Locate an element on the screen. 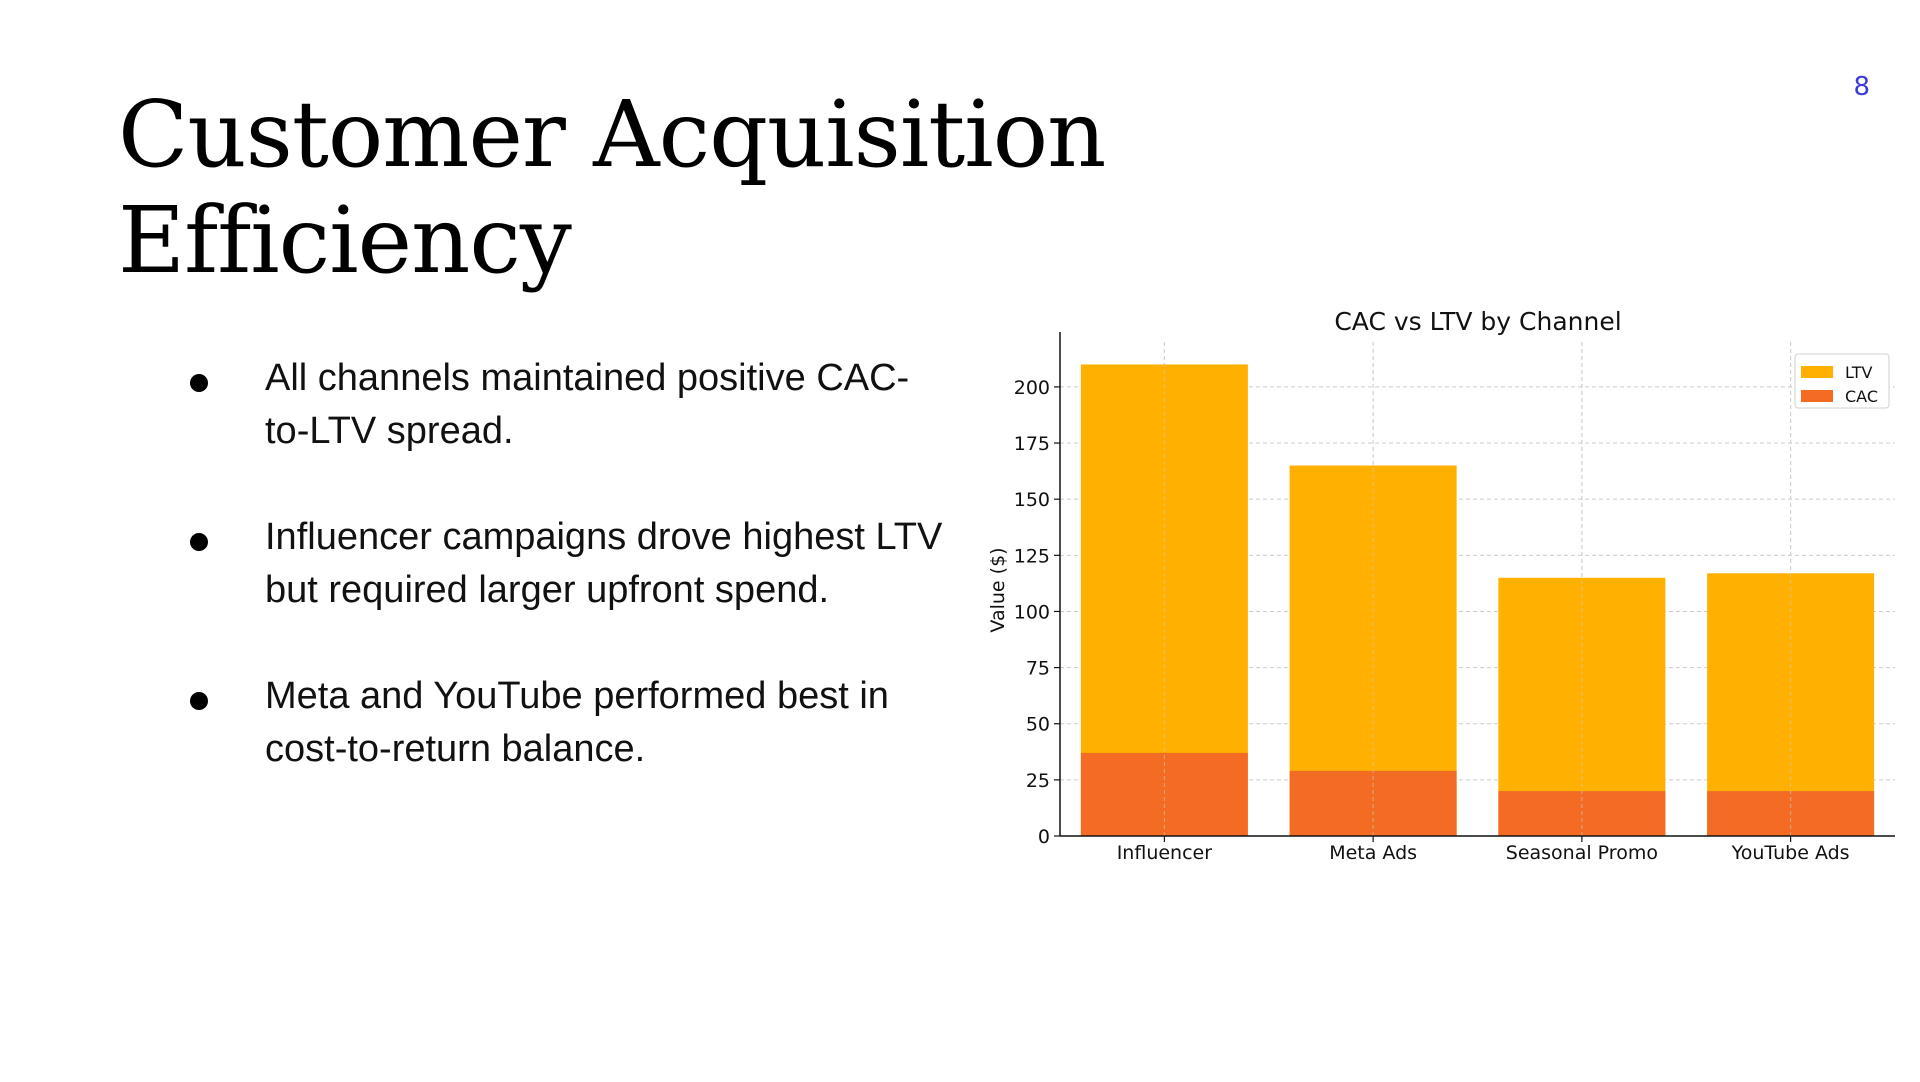 Image resolution: width=1920 pixels, height=1082 pixels. slide-title: Customer Acquisition Efficiency is located at coordinates (612, 187).